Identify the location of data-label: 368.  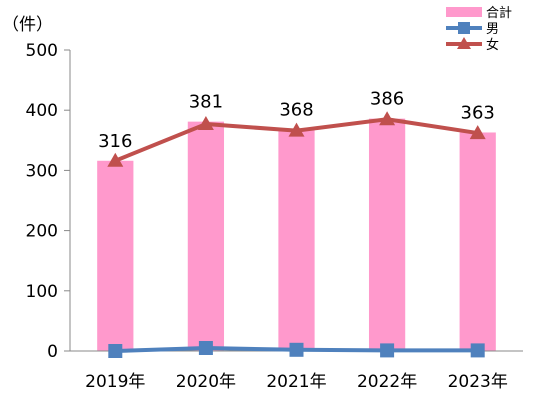
(296, 109).